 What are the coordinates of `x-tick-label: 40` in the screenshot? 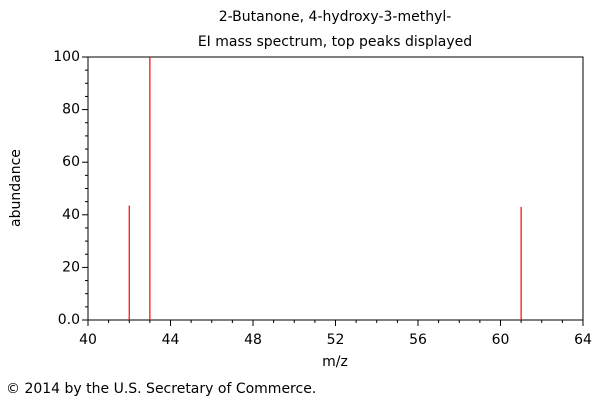 It's located at (88, 340).